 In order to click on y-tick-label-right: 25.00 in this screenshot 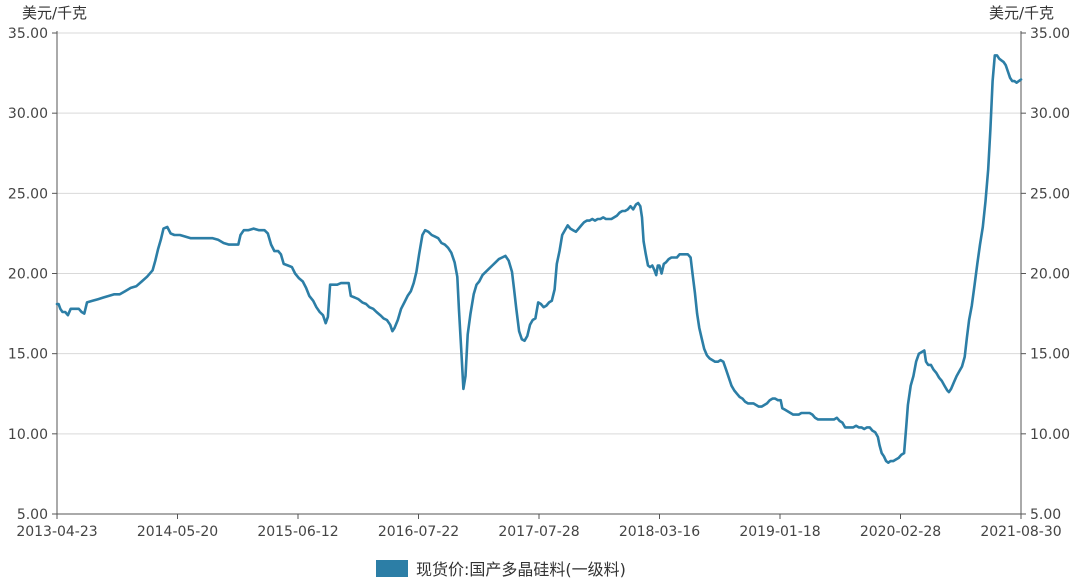, I will do `click(1050, 194)`.